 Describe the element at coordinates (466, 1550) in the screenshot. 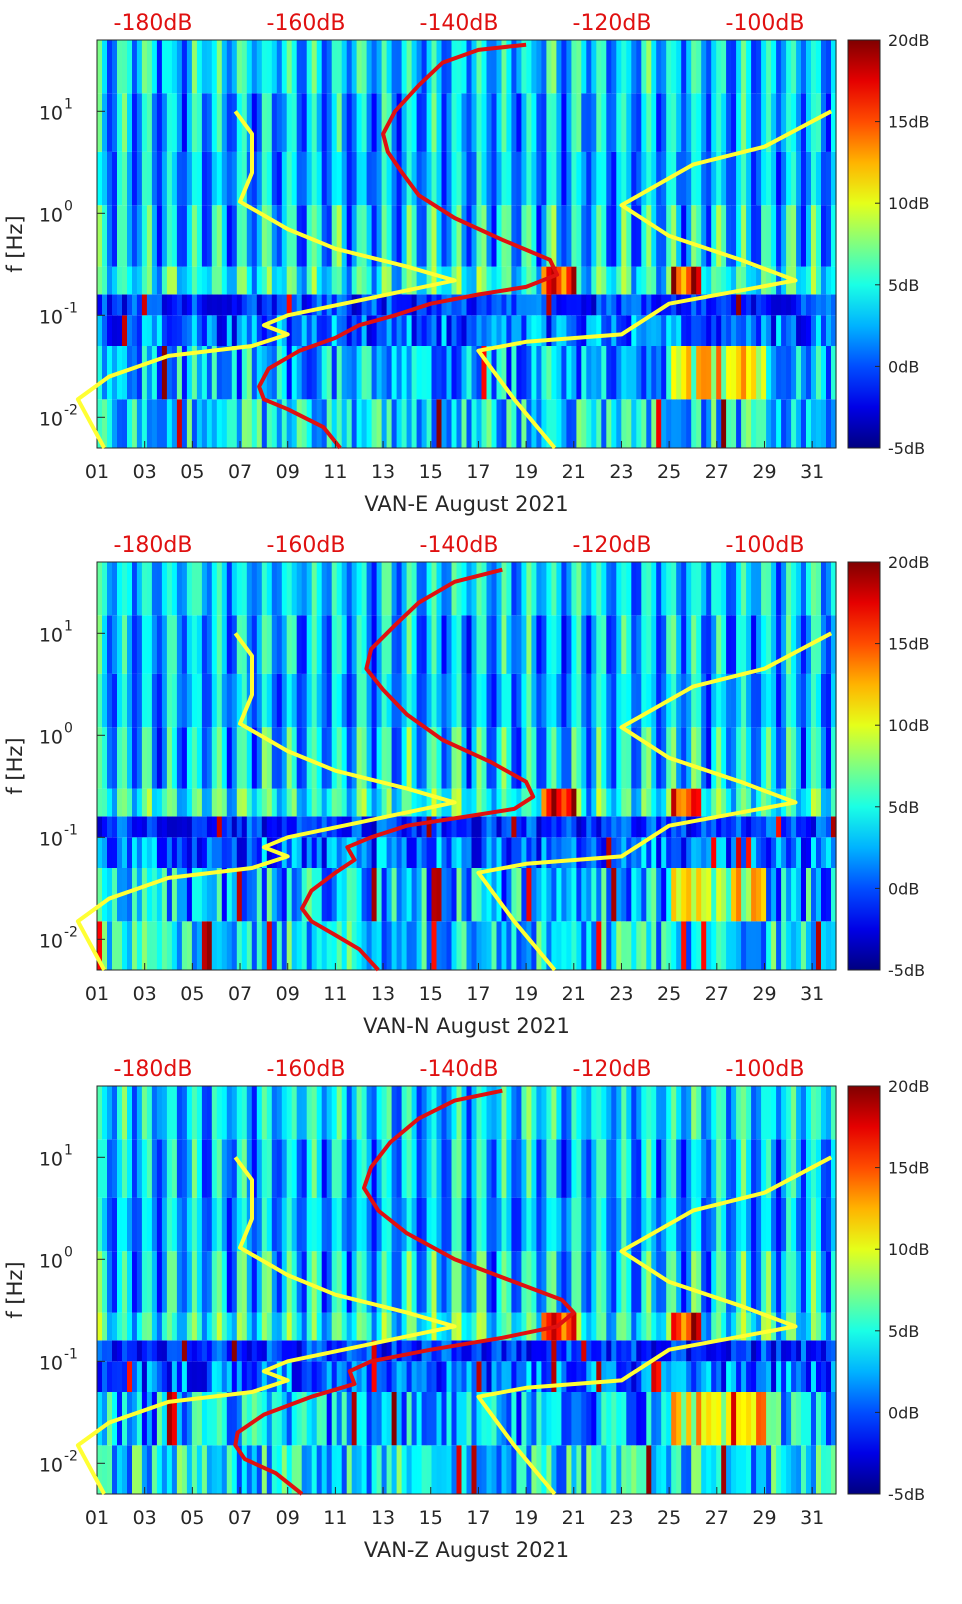

I see `x-axis-label: VAN-Z August 2021` at that location.